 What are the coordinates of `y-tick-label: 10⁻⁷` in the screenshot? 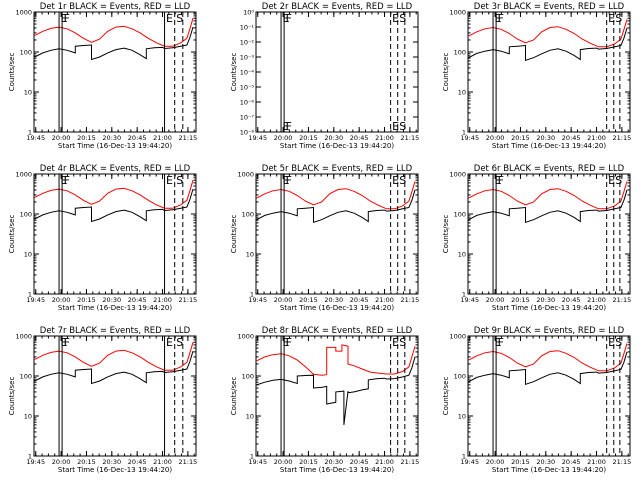 It's located at (247, 118).